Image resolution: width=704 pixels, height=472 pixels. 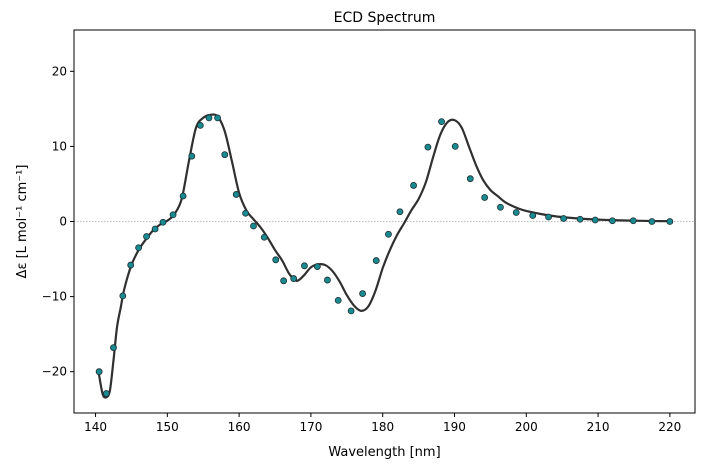 What do you see at coordinates (95, 427) in the screenshot?
I see `x-tick-label: 140` at bounding box center [95, 427].